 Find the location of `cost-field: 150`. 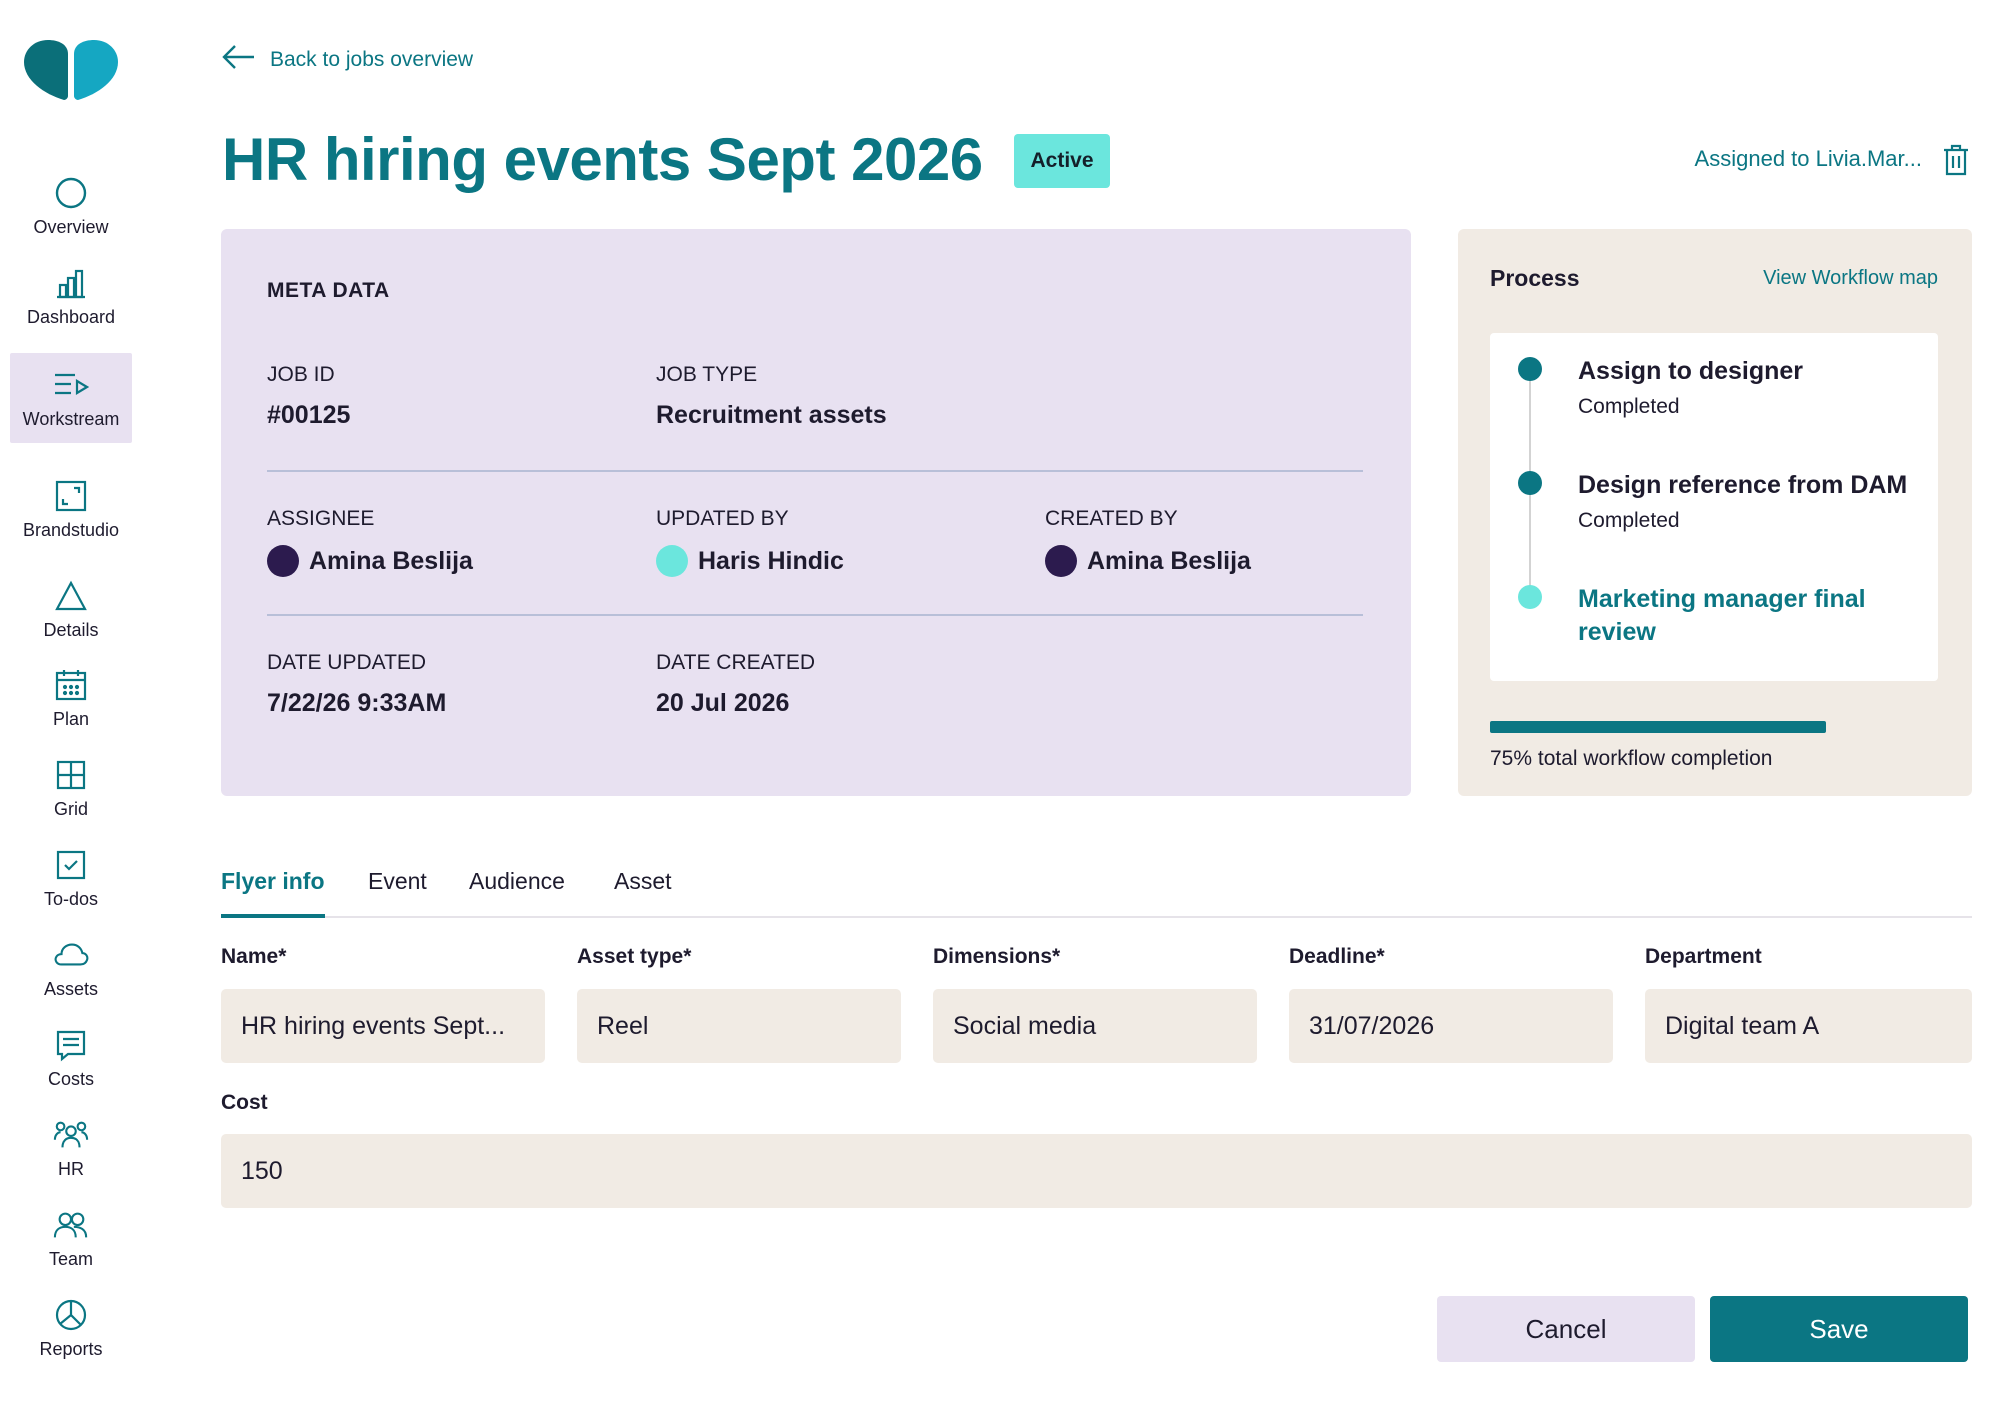

cost-field: 150 is located at coordinates (1096, 1171).